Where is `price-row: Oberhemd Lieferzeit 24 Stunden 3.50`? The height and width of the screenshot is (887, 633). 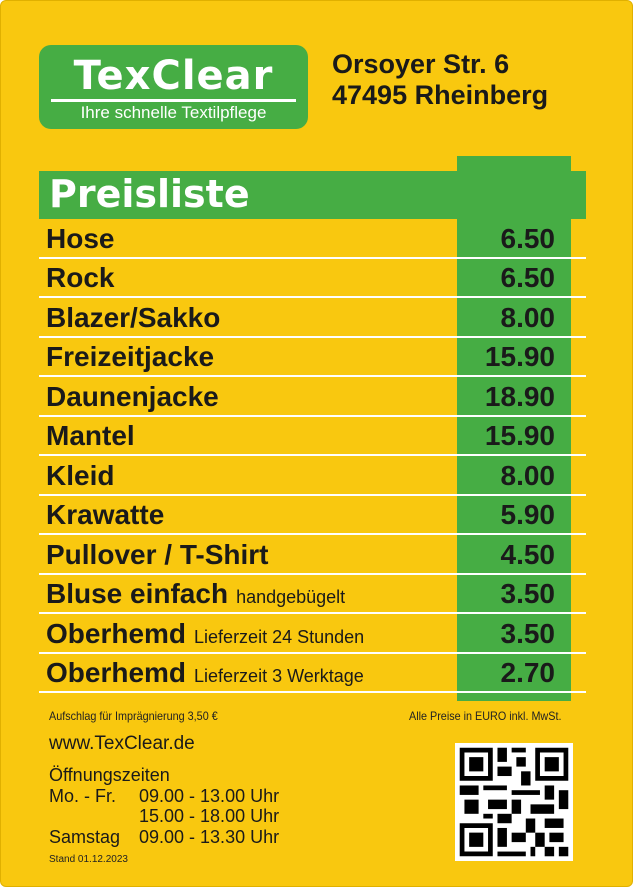 price-row: Oberhemd Lieferzeit 24 Stunden 3.50 is located at coordinates (312, 634).